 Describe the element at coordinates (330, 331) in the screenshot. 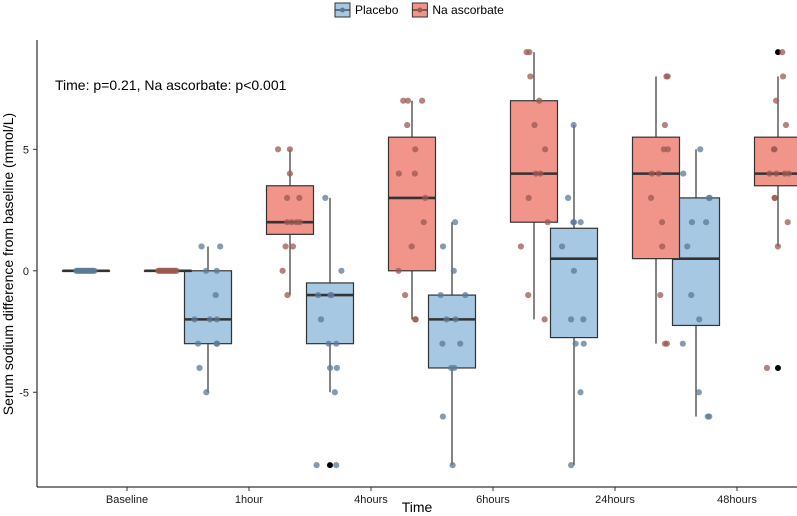

I see `box-placebo-4hours` at that location.